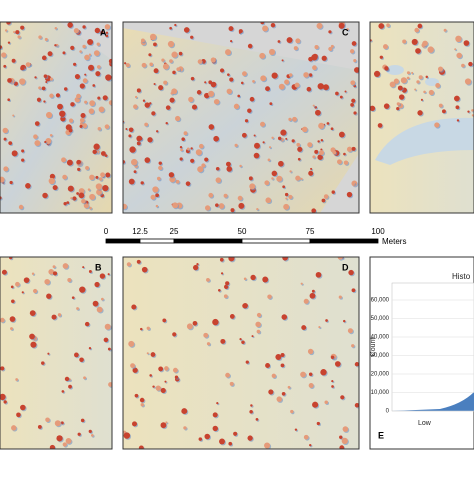  Describe the element at coordinates (422, 117) in the screenshot. I see `panel-f-image` at that location.